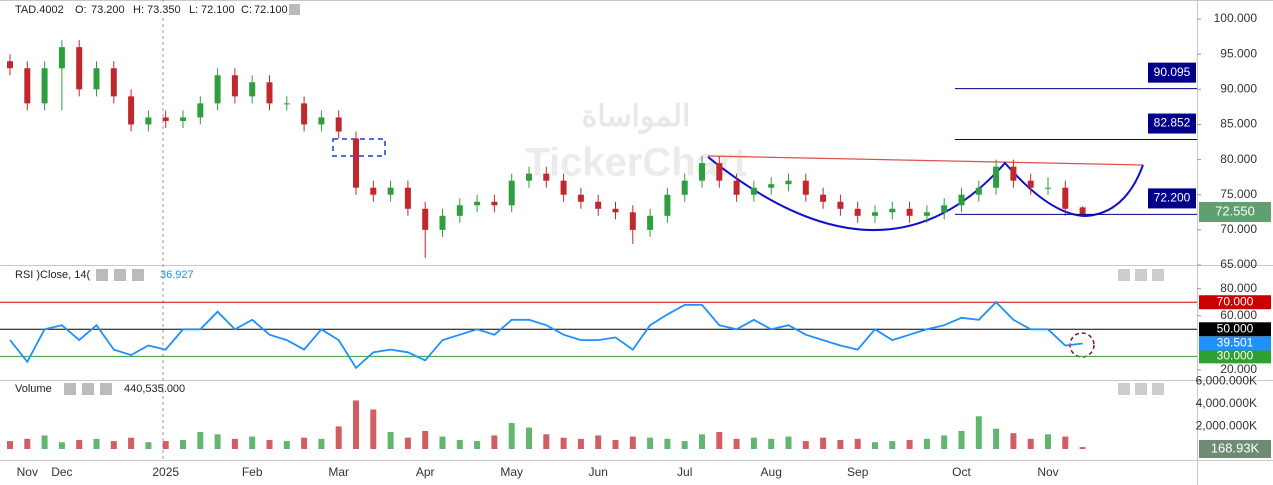  I want to click on rsi-line, so click(546, 335).